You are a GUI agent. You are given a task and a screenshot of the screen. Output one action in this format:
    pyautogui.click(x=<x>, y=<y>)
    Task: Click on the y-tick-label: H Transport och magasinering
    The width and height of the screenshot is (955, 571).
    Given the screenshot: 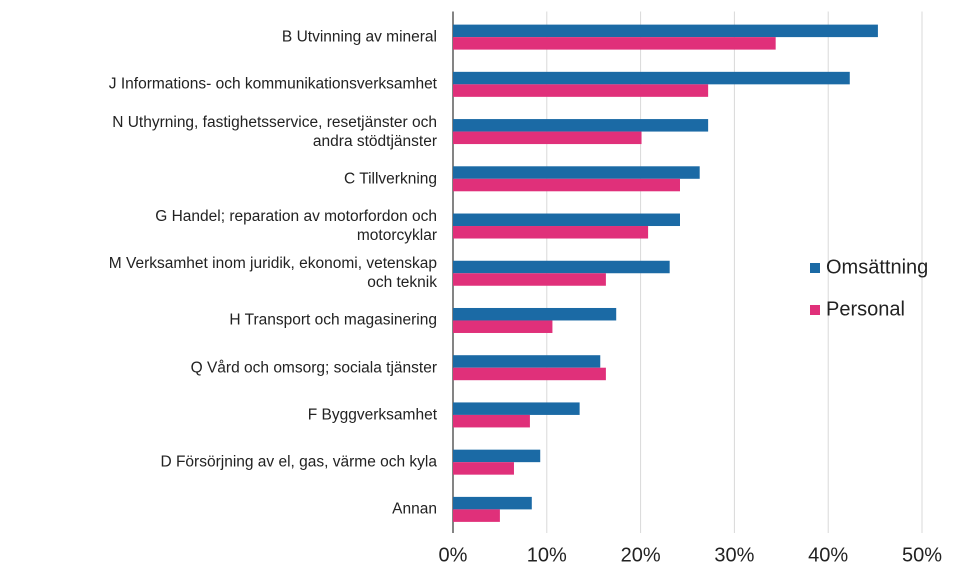 What is the action you would take?
    pyautogui.click(x=333, y=320)
    